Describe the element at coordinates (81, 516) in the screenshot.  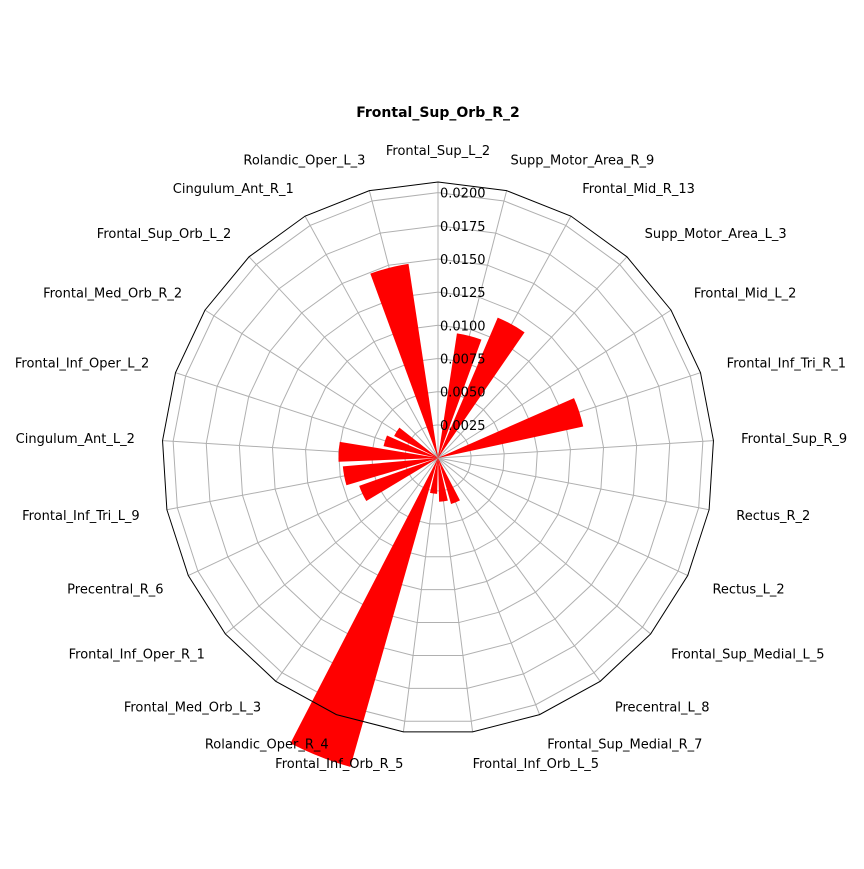
I see `category-label: Frontal_Inf_Tri_L_9` at that location.